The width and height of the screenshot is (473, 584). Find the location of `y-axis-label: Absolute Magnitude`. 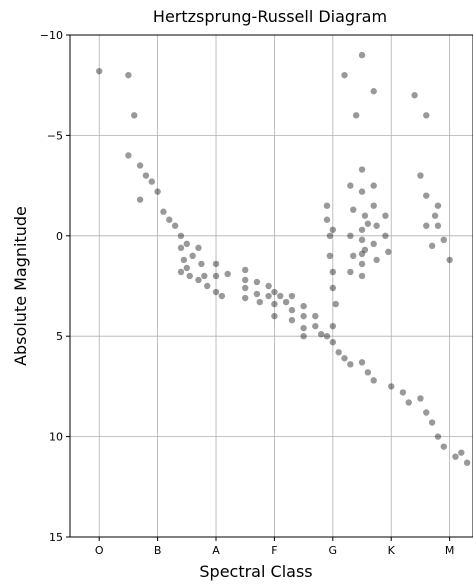

y-axis-label: Absolute Magnitude is located at coordinates (20, 286).